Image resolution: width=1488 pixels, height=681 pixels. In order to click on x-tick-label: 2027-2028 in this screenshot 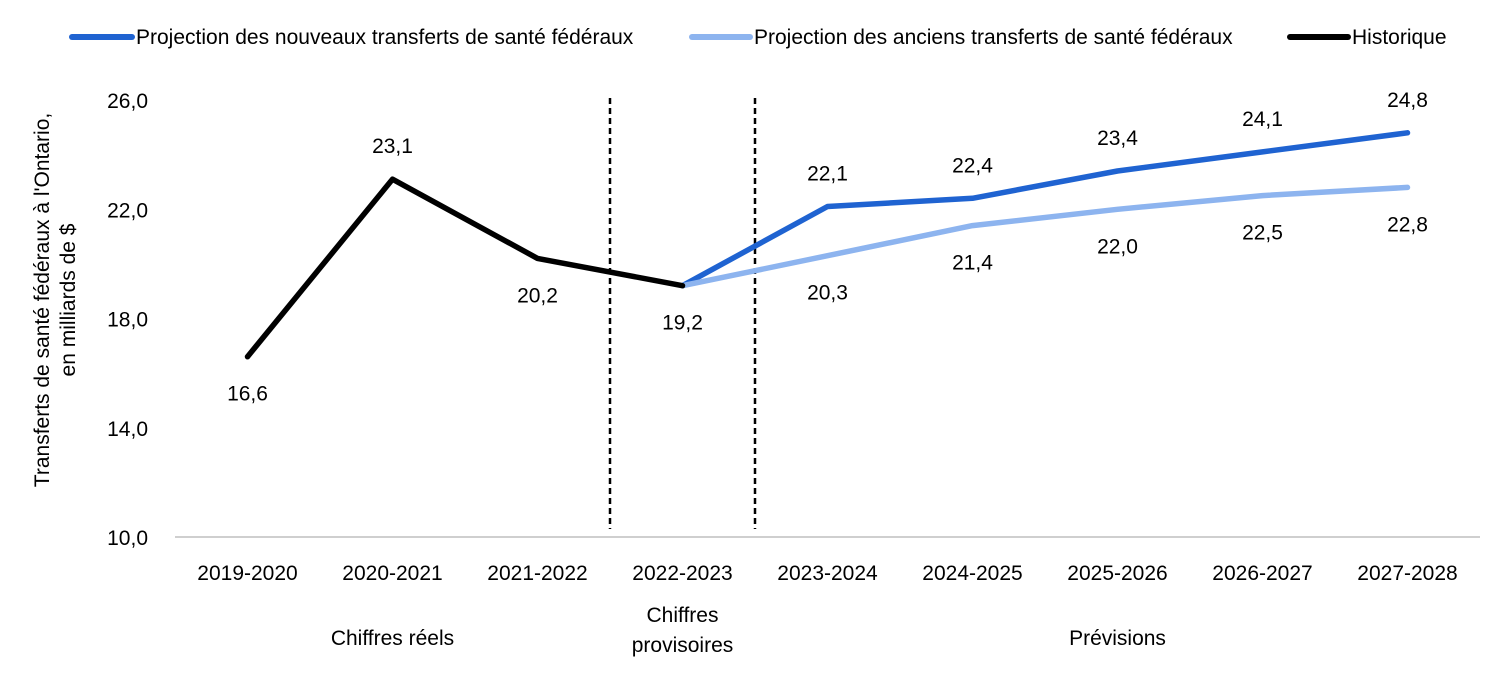, I will do `click(1407, 573)`.